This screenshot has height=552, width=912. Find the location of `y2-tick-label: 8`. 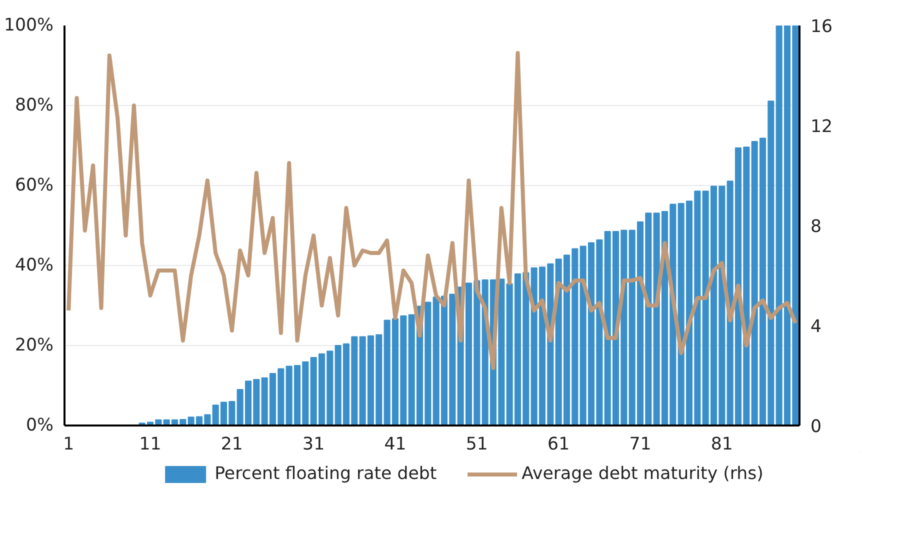

y2-tick-label: 8 is located at coordinates (816, 227).